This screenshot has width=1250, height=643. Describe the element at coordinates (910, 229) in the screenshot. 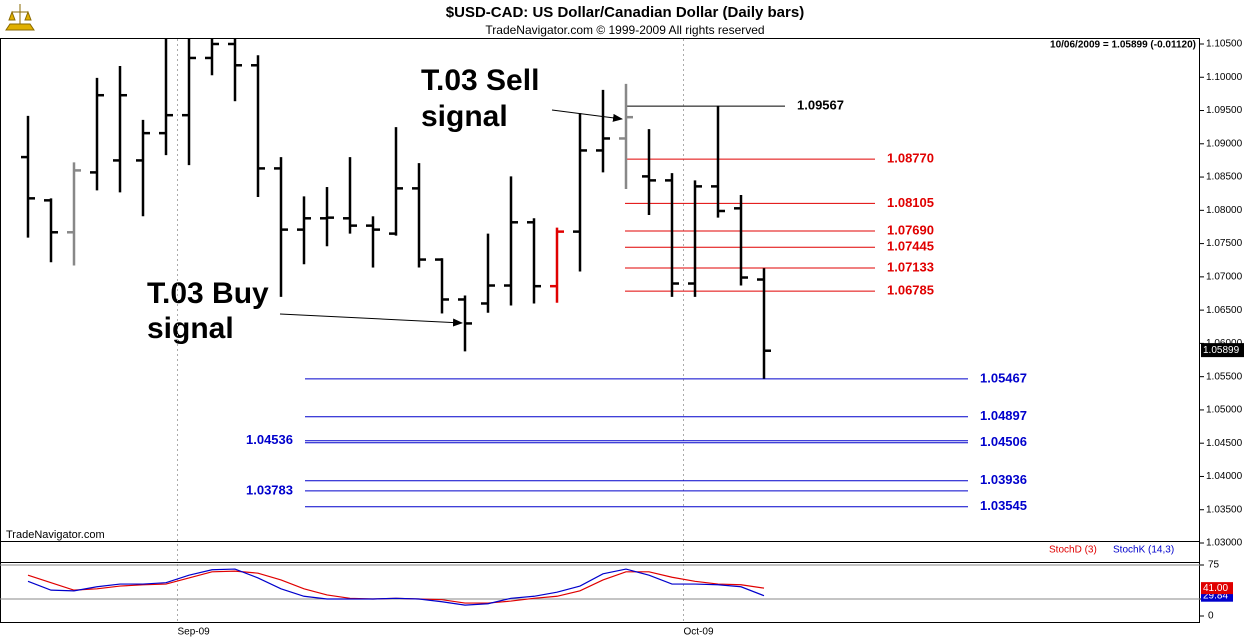

I see `level-label: 1.07690` at that location.